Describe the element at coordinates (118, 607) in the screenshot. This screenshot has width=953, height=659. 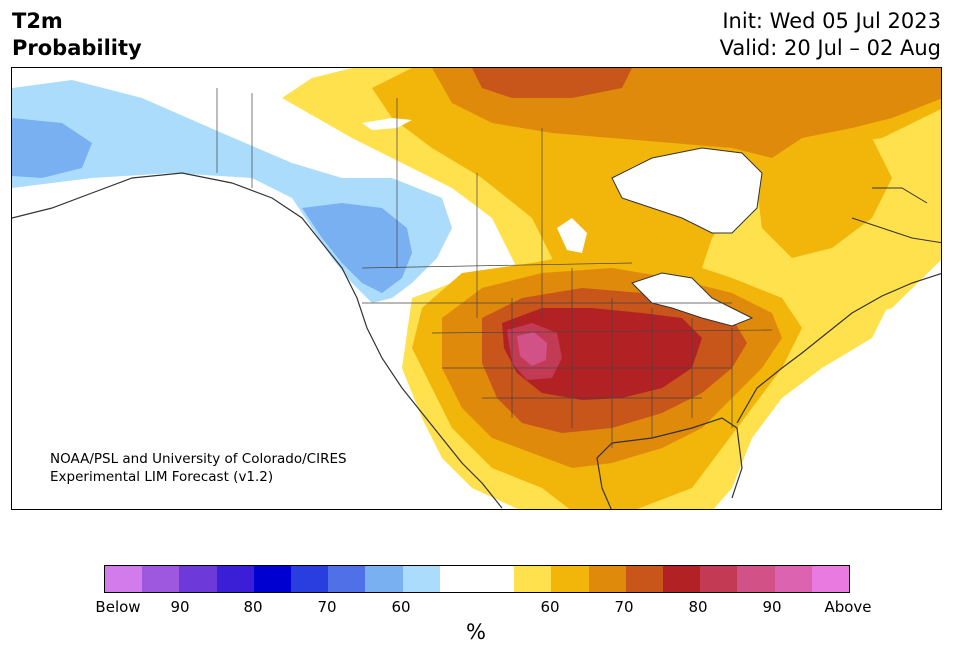
I see `colorbar-tick-label: Below` at that location.